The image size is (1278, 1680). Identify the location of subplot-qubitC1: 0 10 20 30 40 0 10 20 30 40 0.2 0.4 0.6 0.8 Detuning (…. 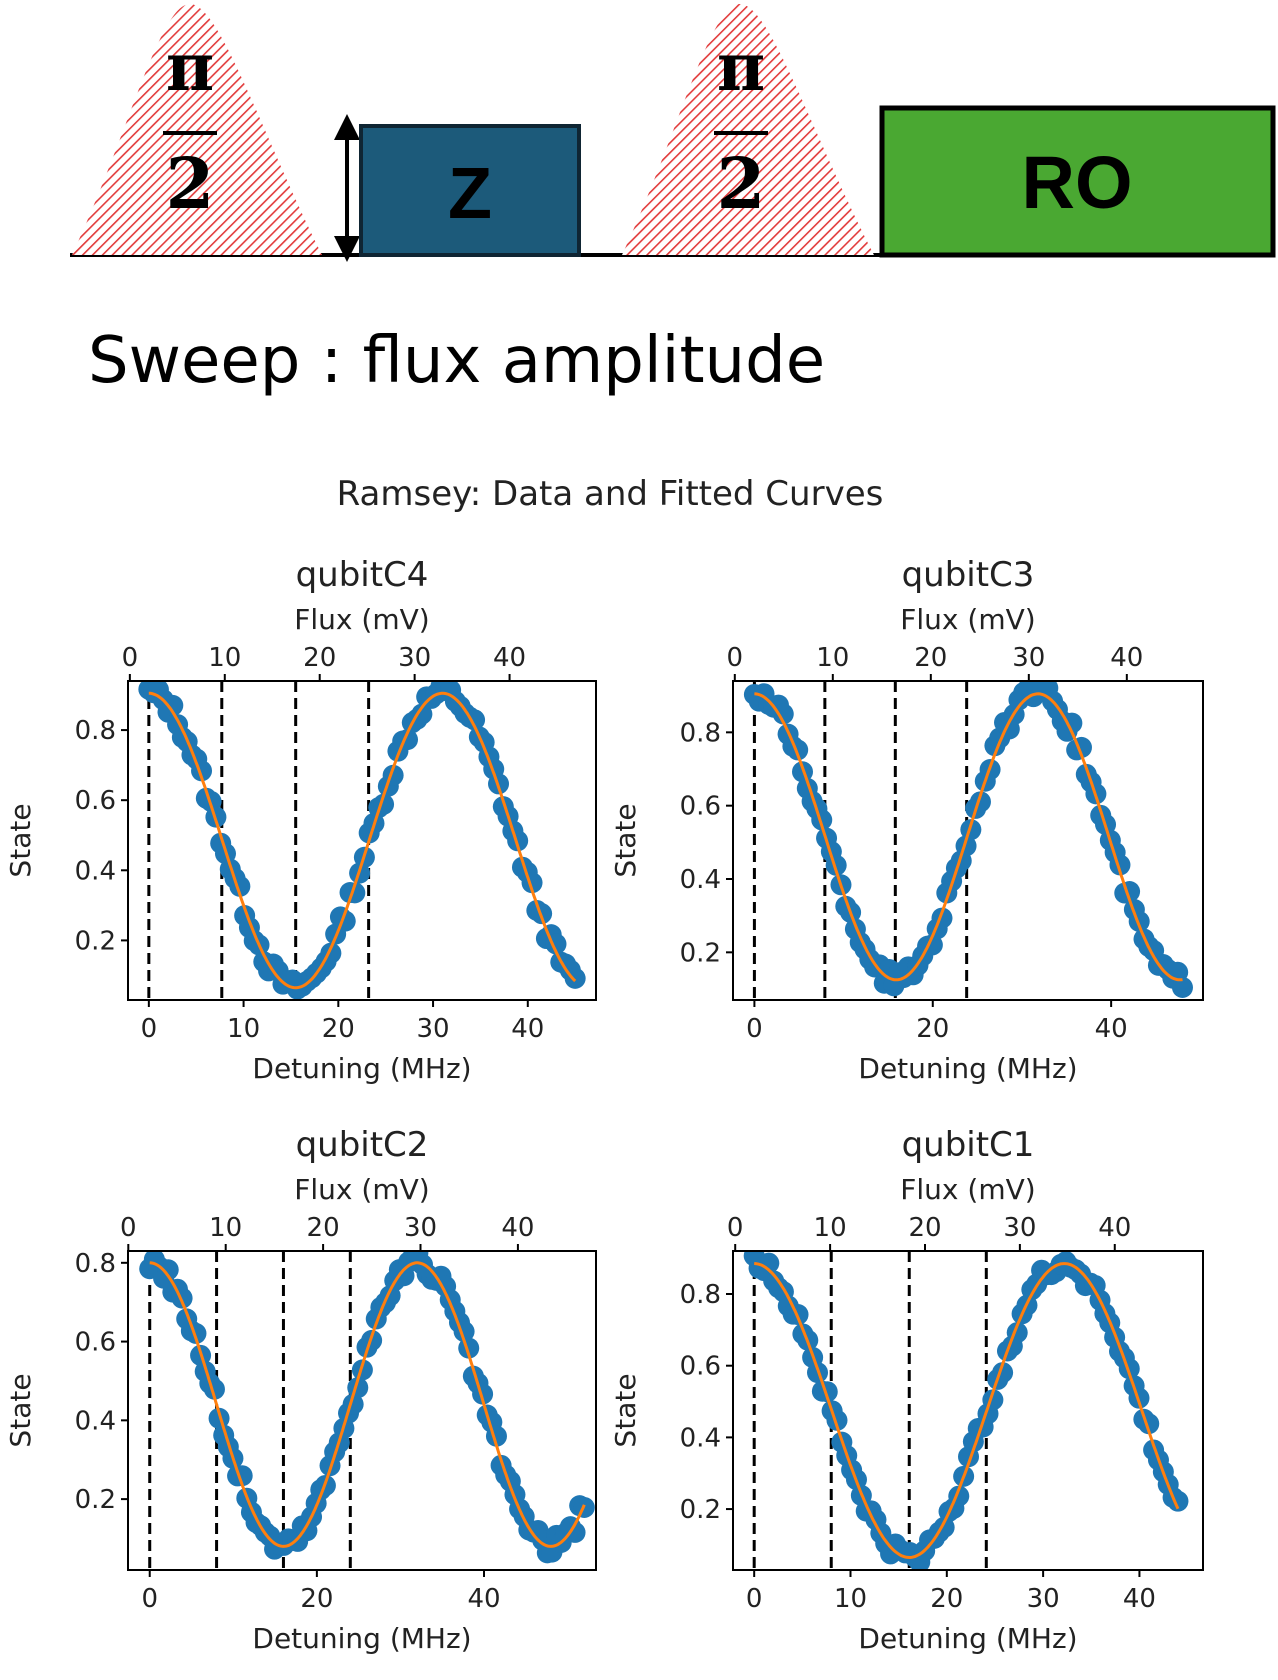
(906, 1390).